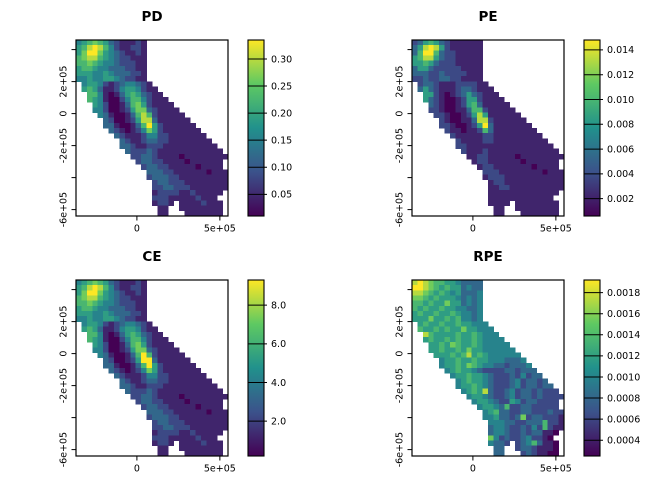 This screenshot has height=480, width=672. What do you see at coordinates (623, 377) in the screenshot?
I see `svg-text: 0.0010` at bounding box center [623, 377].